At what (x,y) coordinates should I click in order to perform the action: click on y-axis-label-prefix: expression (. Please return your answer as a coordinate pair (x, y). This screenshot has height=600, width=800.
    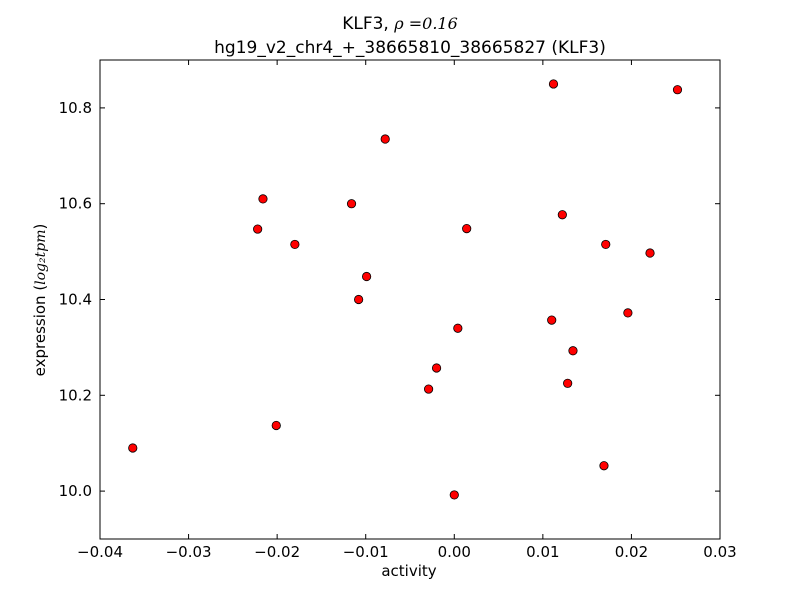
    Looking at the image, I should click on (40, 331).